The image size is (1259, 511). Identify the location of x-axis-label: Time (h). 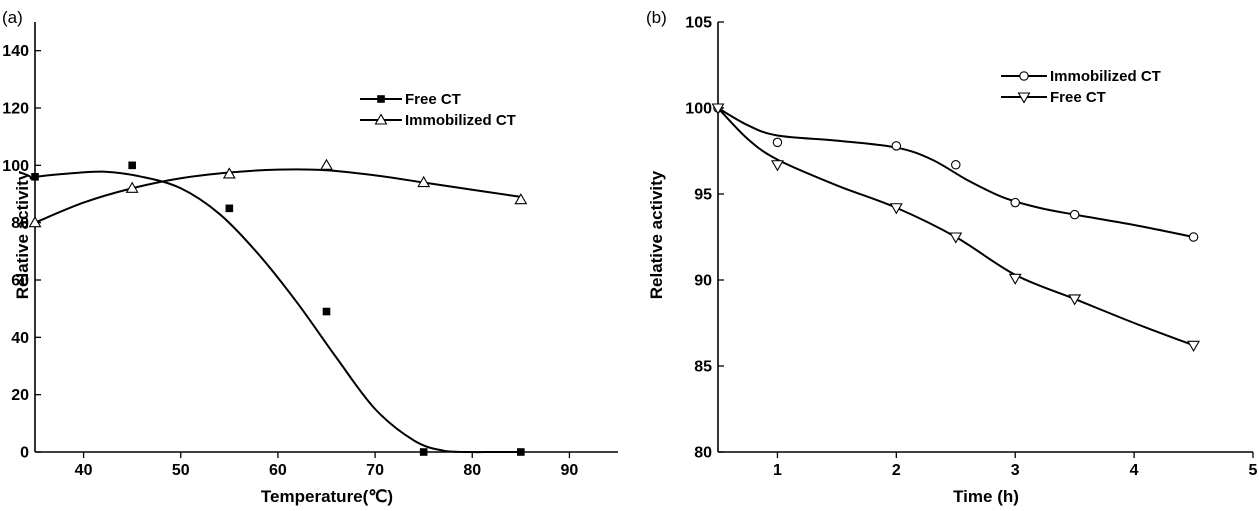
(986, 496).